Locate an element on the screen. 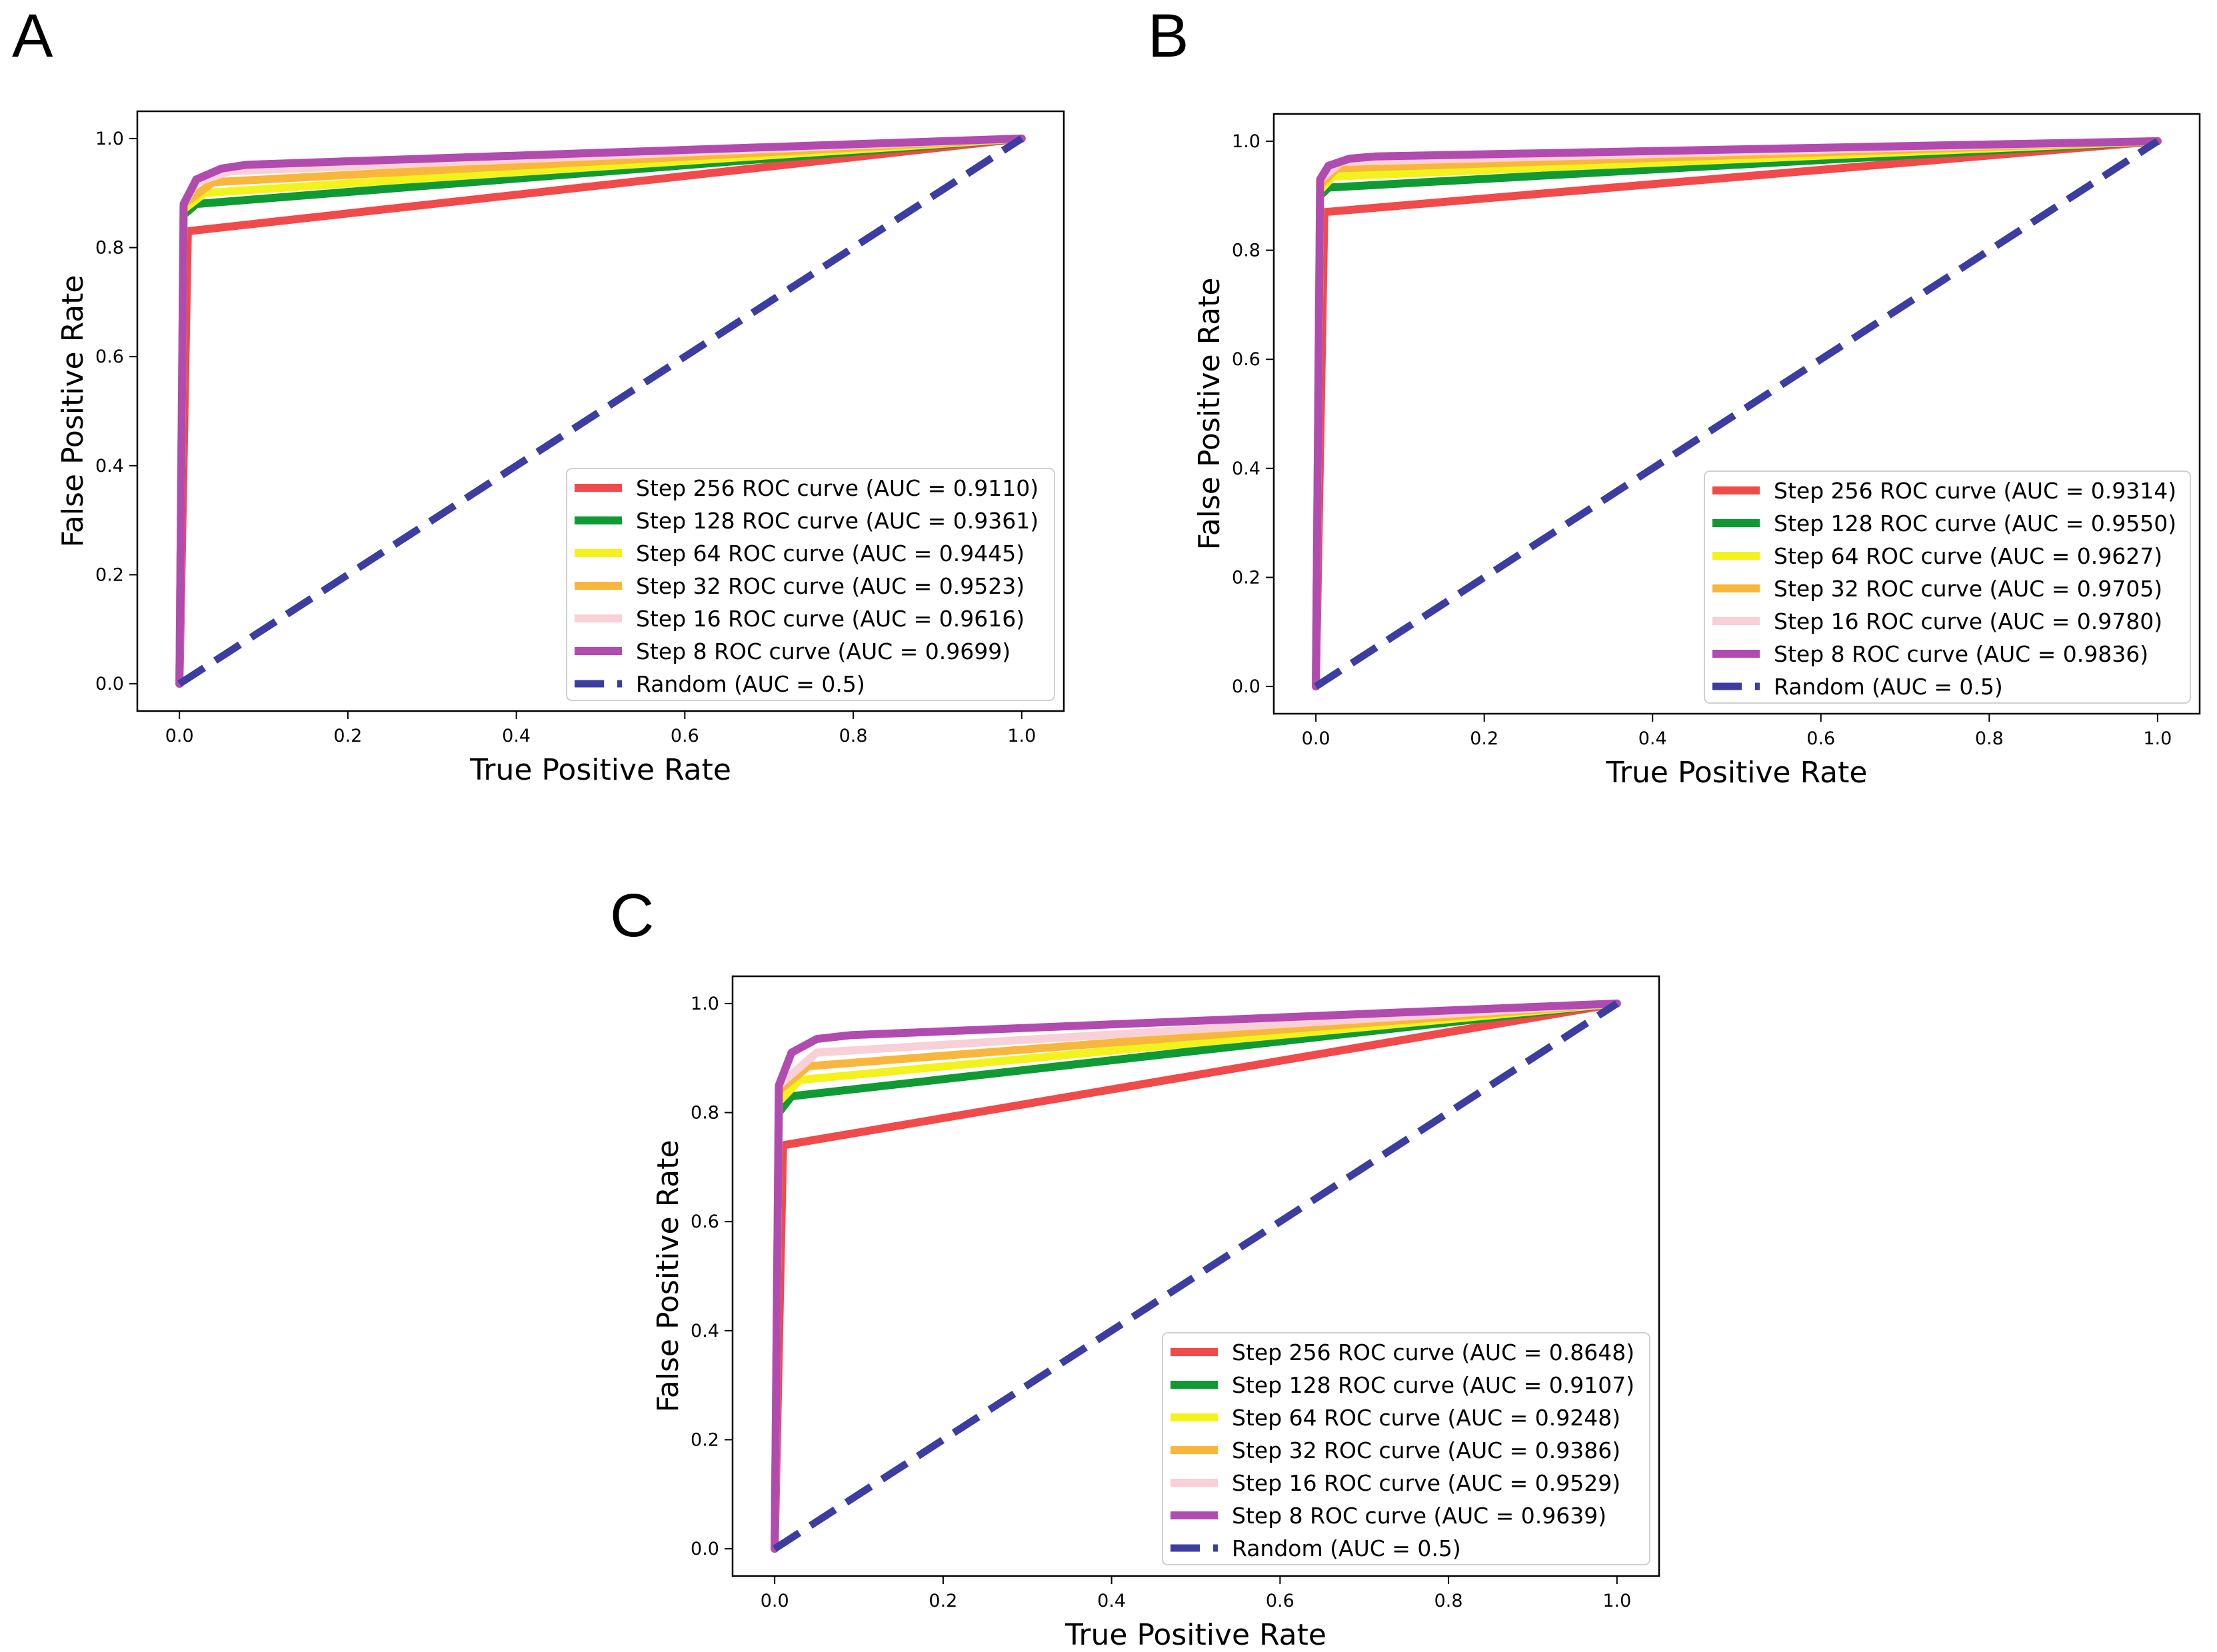 The image size is (2217, 1652). y-tick-label-b-0: 0.0 is located at coordinates (1246, 686).